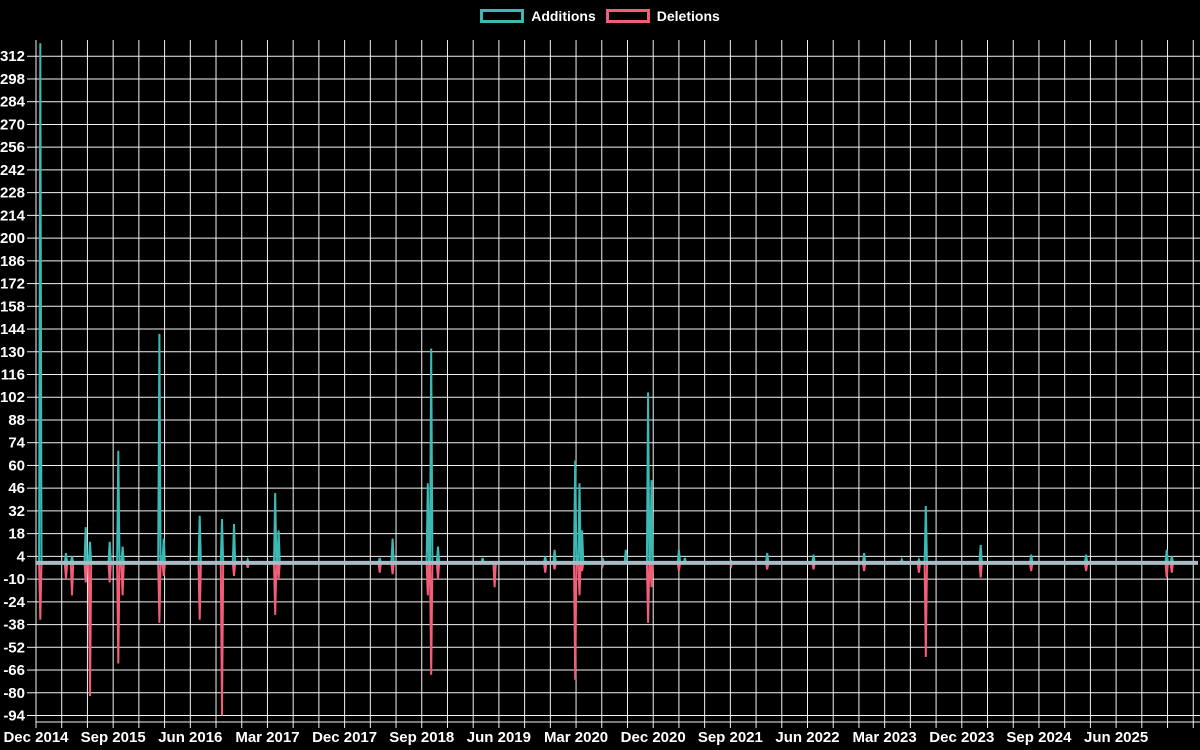  What do you see at coordinates (499, 737) in the screenshot?
I see `x-tick-label: Jun 2019` at bounding box center [499, 737].